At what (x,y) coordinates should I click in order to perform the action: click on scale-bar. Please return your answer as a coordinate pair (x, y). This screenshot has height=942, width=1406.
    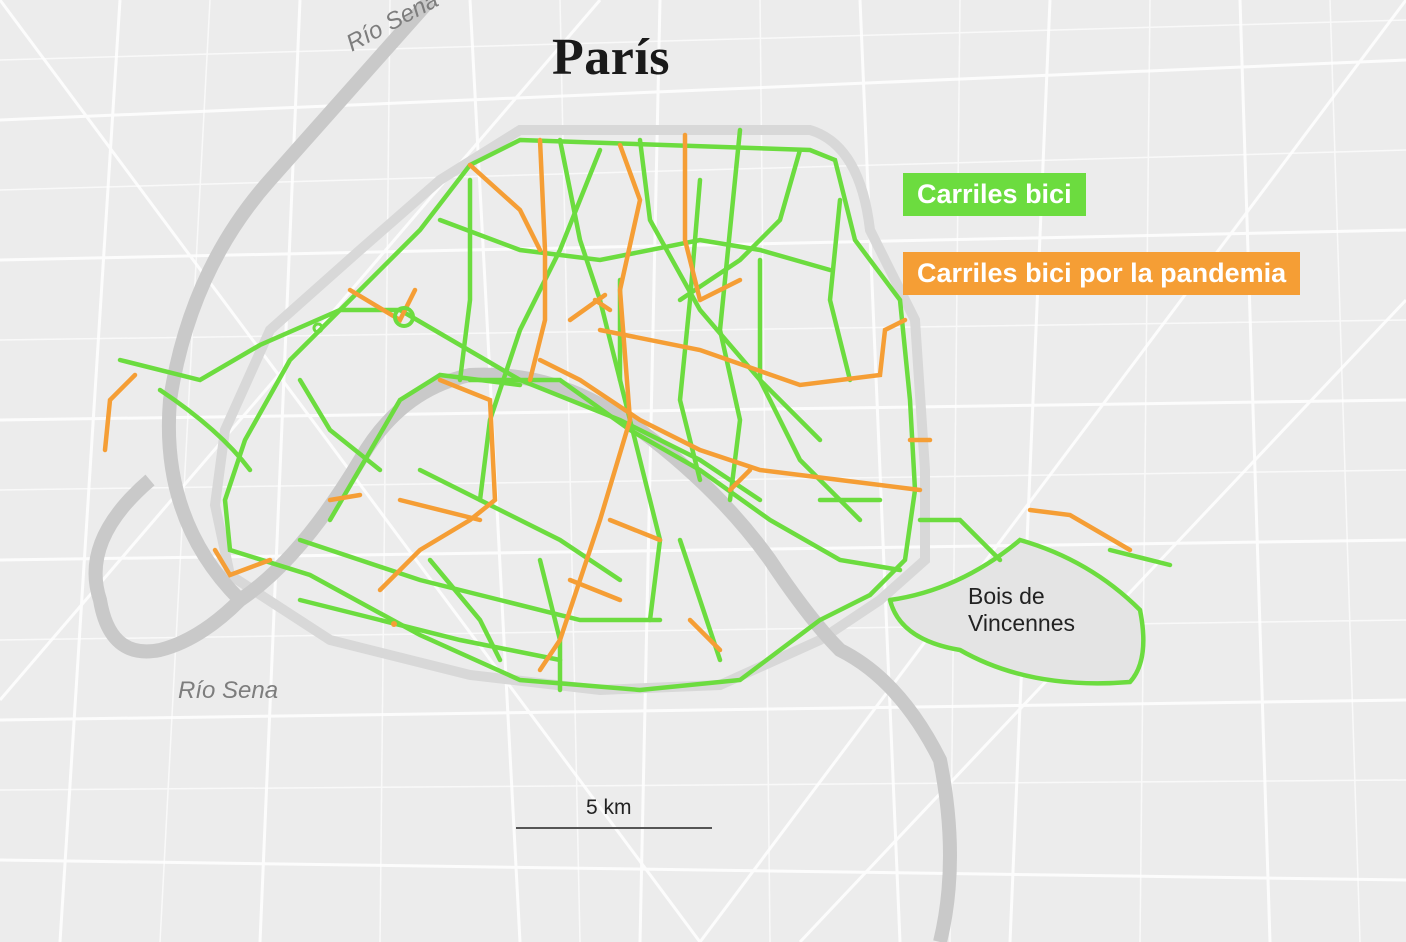
    Looking at the image, I should click on (614, 828).